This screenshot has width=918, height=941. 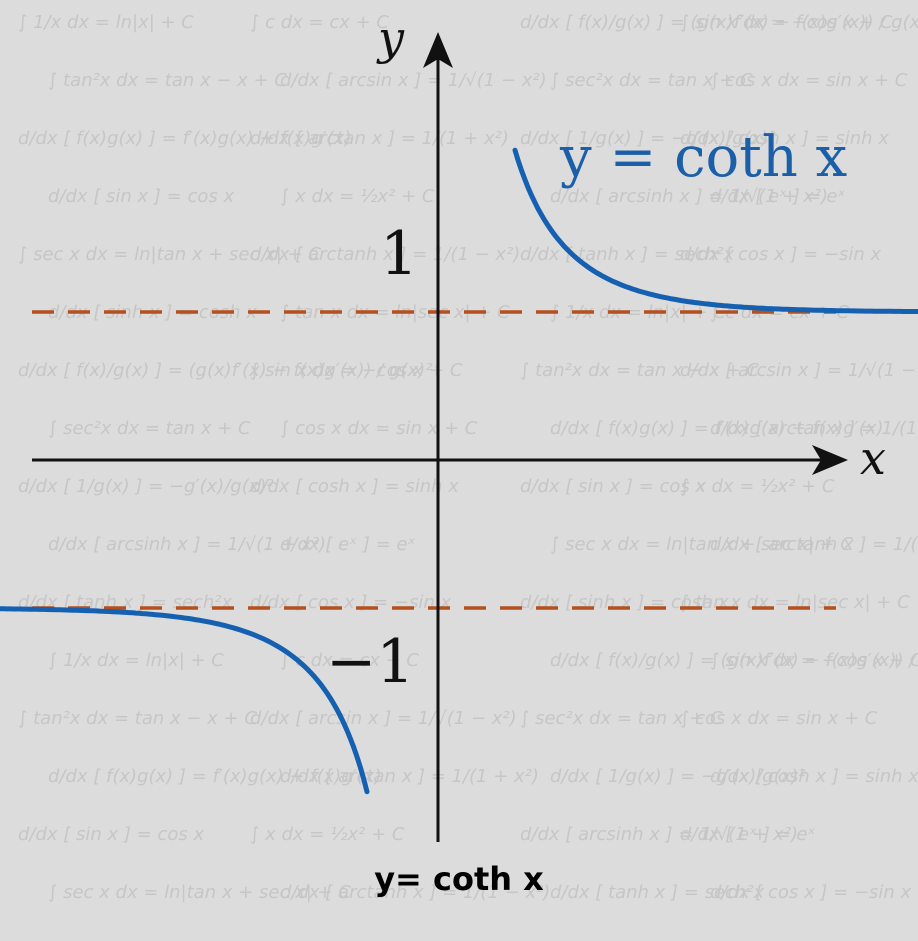 I want to click on watermark-formula: ∫ tan x dx = ln|sec x| + C, so click(x=795, y=602).